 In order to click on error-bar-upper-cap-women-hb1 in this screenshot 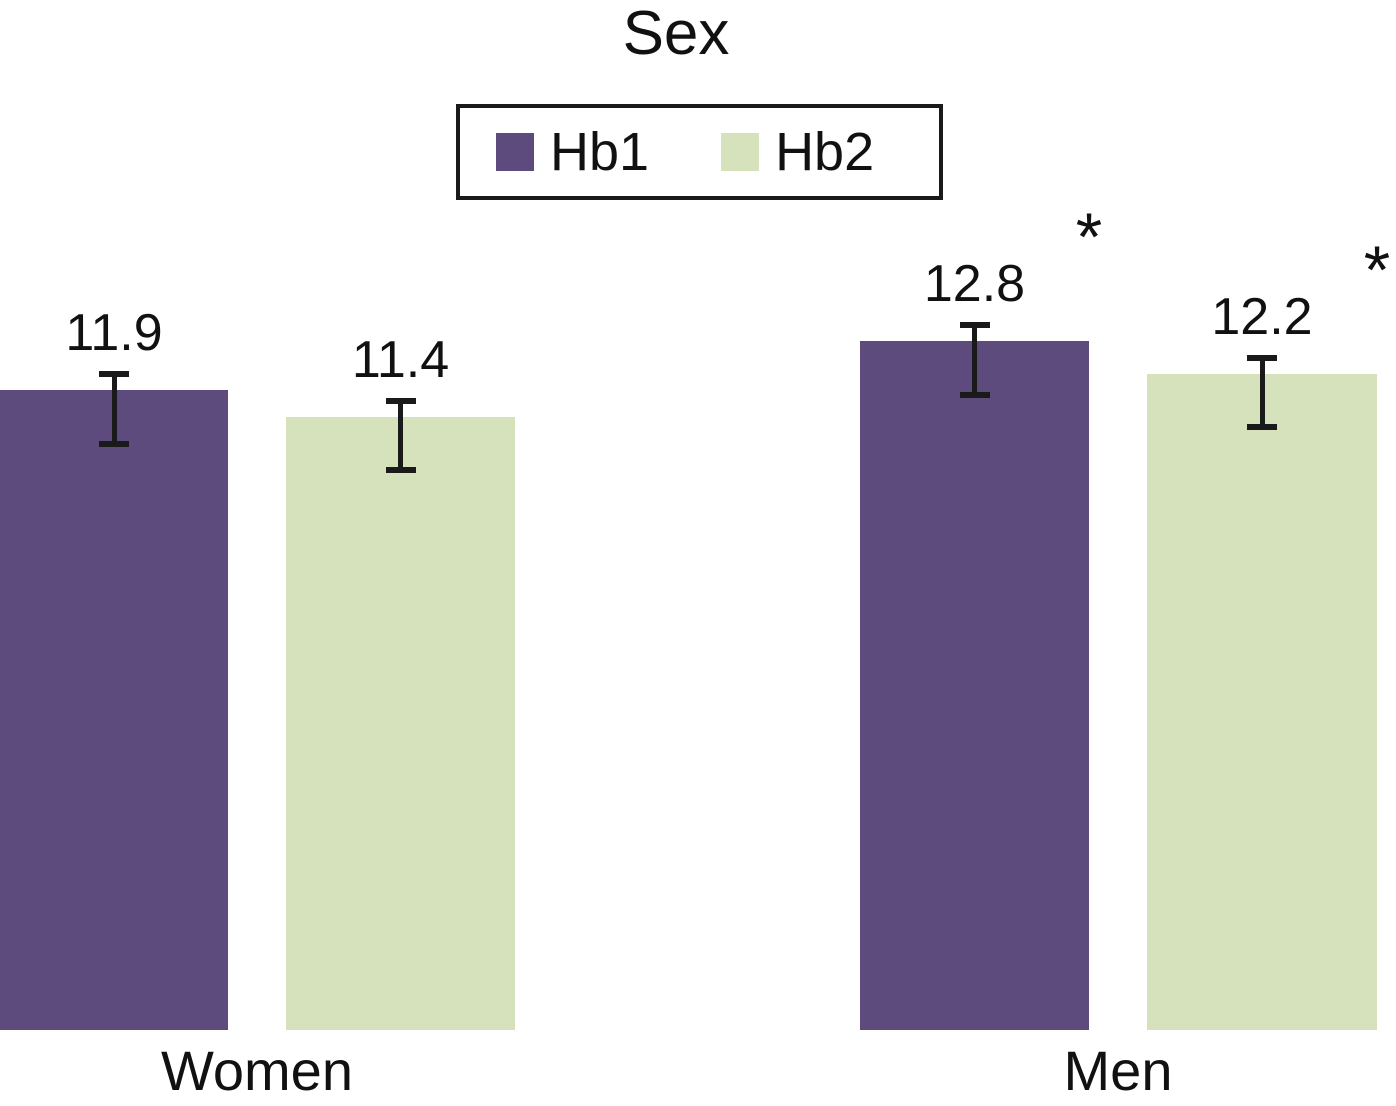, I will do `click(114, 373)`.